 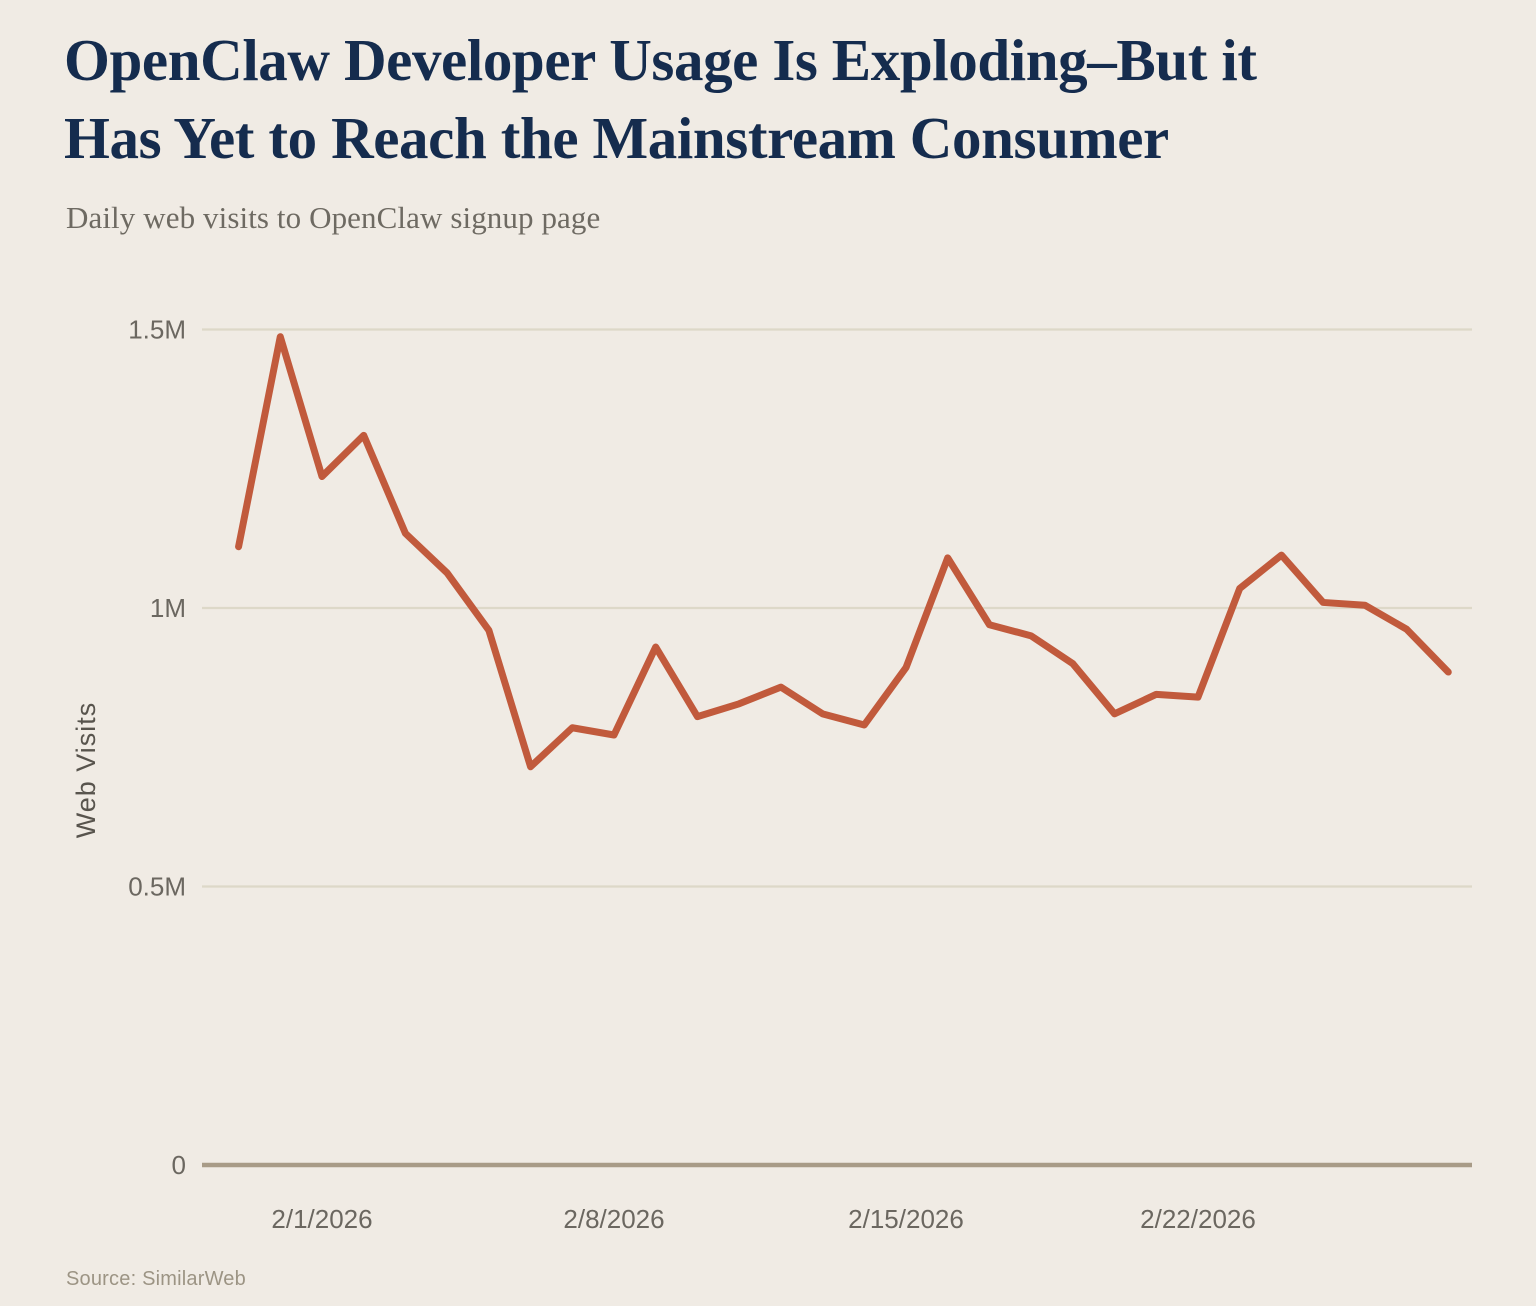 I want to click on x-tick-label: 2/1/2026, so click(x=321, y=1219).